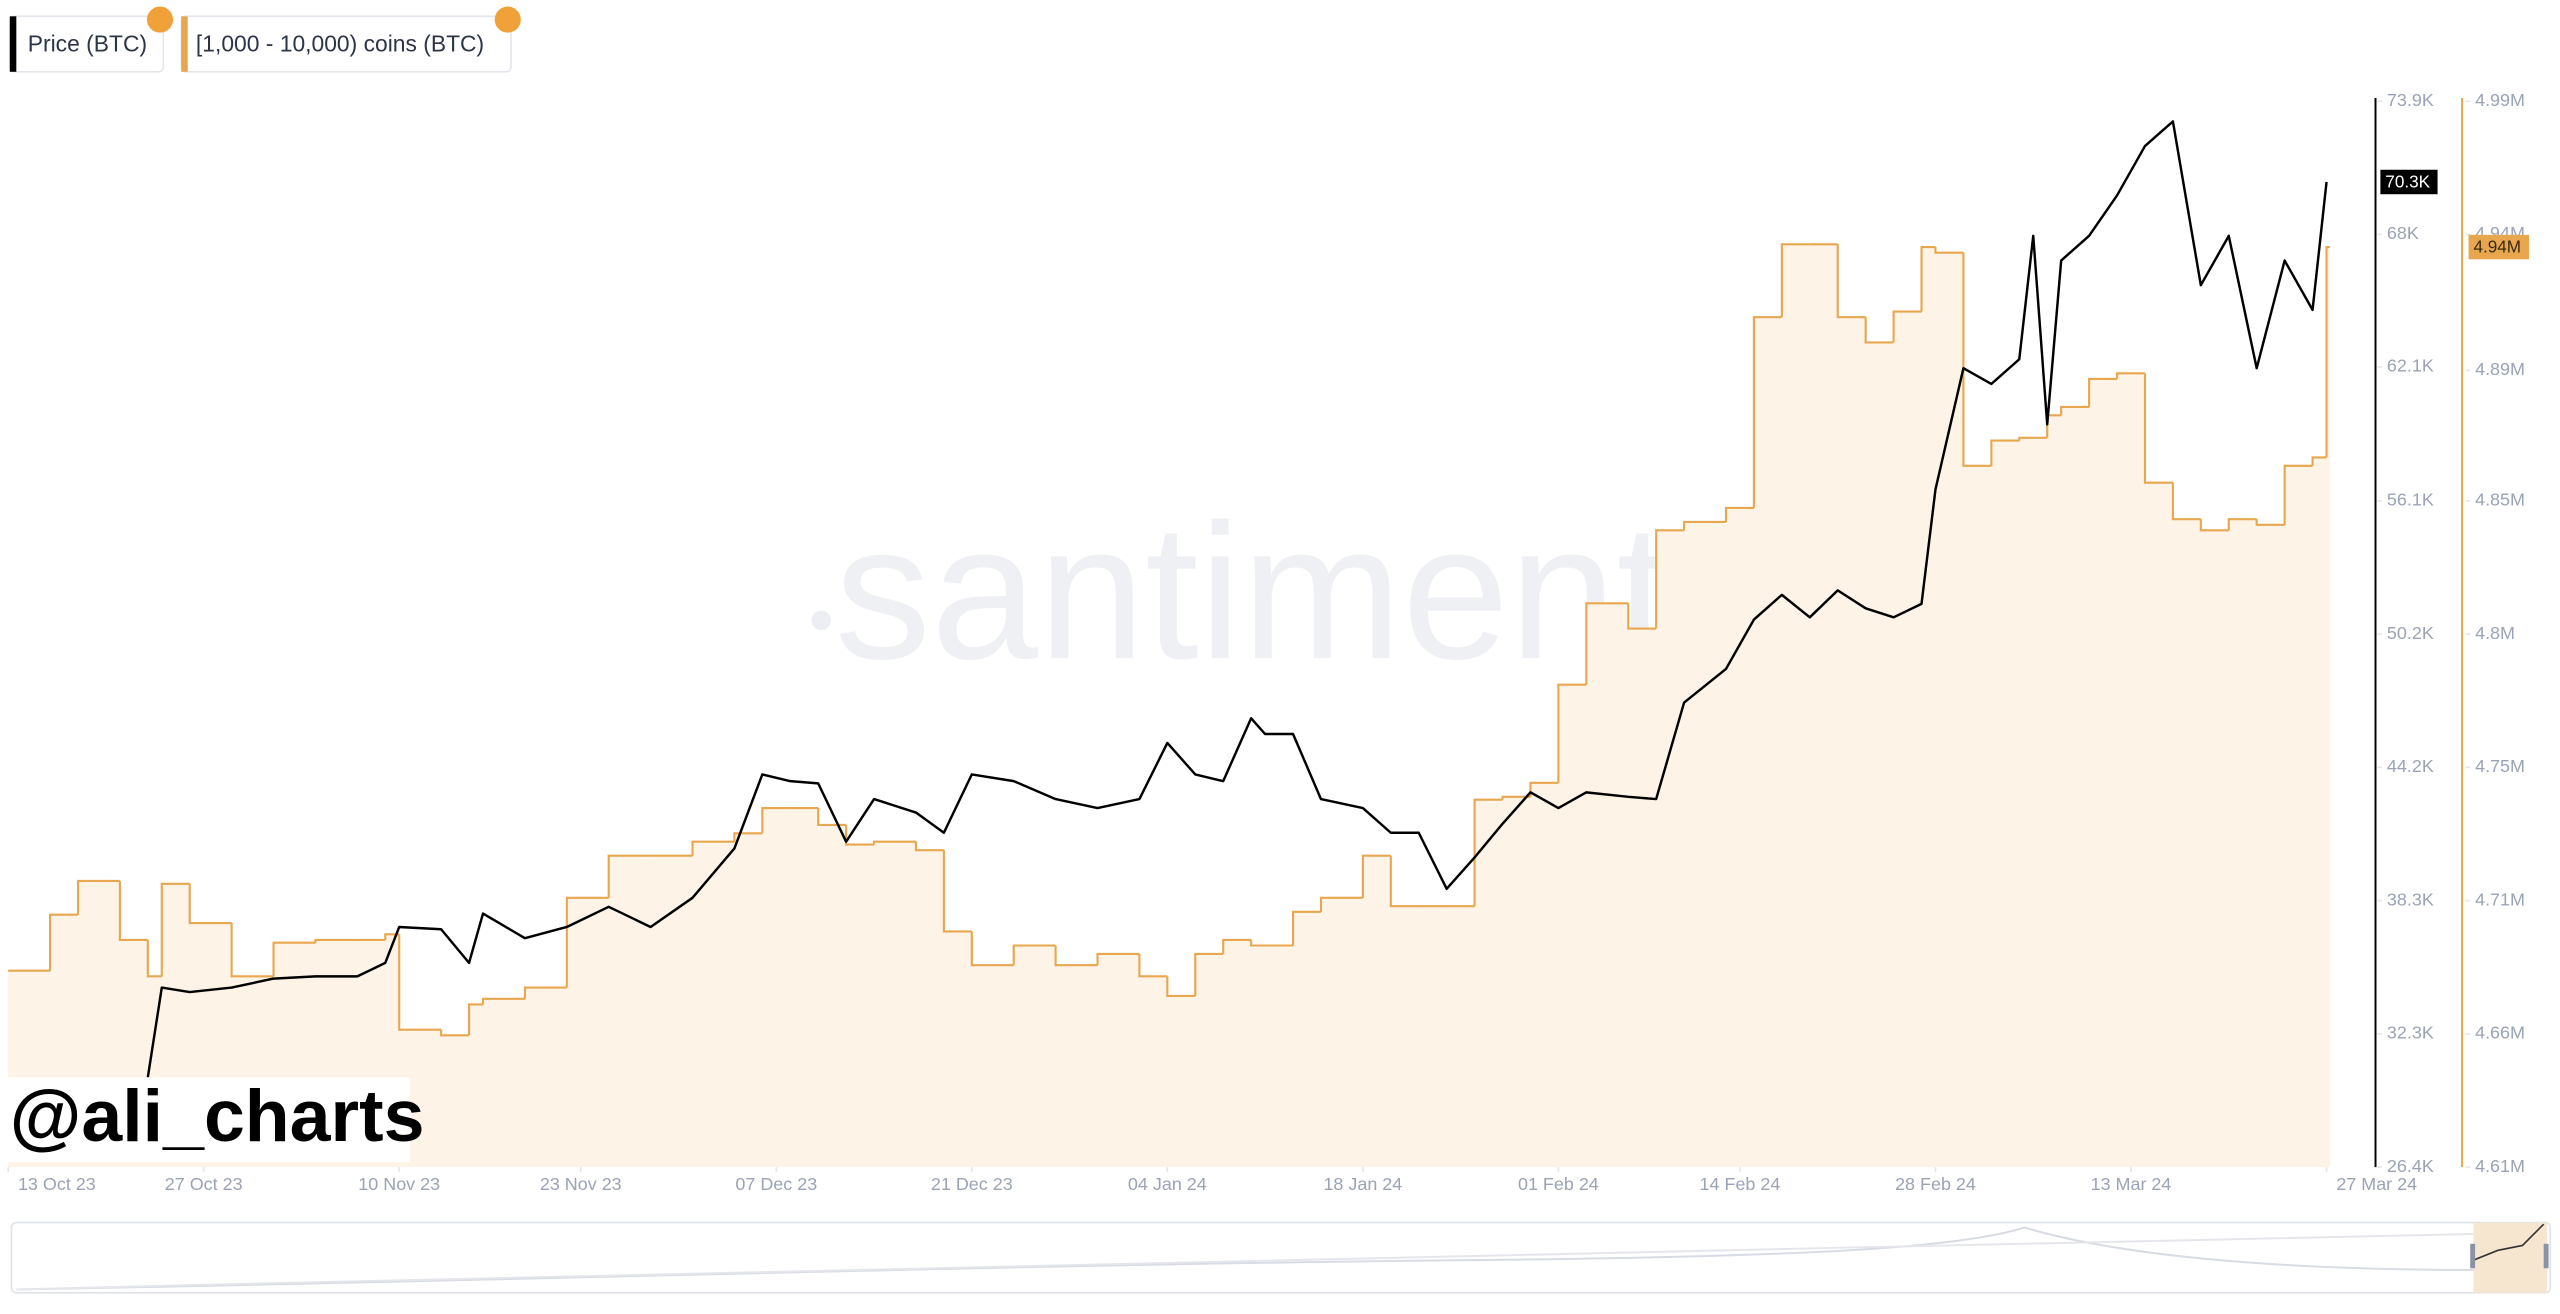  What do you see at coordinates (57, 1184) in the screenshot?
I see `x-tick-label: 13 Oct 23` at bounding box center [57, 1184].